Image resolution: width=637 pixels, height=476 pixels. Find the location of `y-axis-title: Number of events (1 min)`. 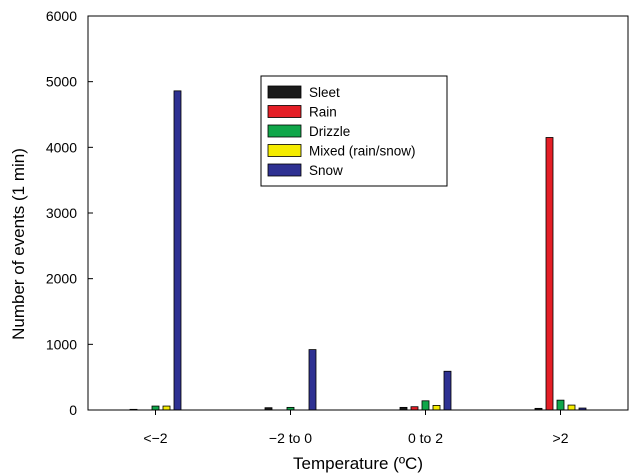

y-axis-title: Number of events (1 min) is located at coordinates (18, 244).